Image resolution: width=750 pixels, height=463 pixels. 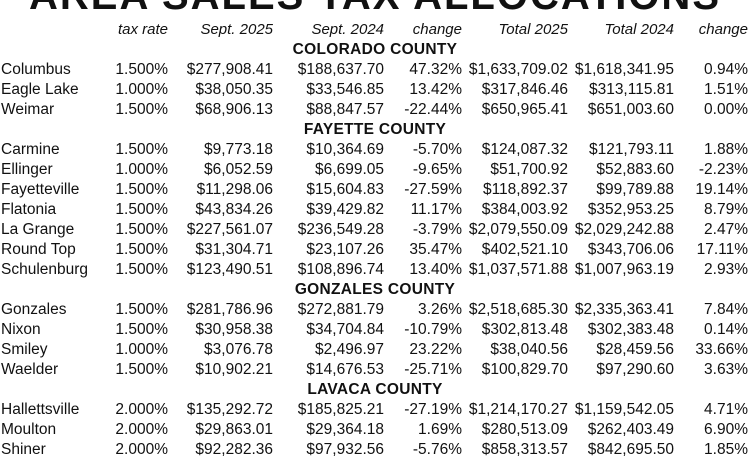 What do you see at coordinates (639, 29) in the screenshot?
I see `header-total-2024: Total 2024` at bounding box center [639, 29].